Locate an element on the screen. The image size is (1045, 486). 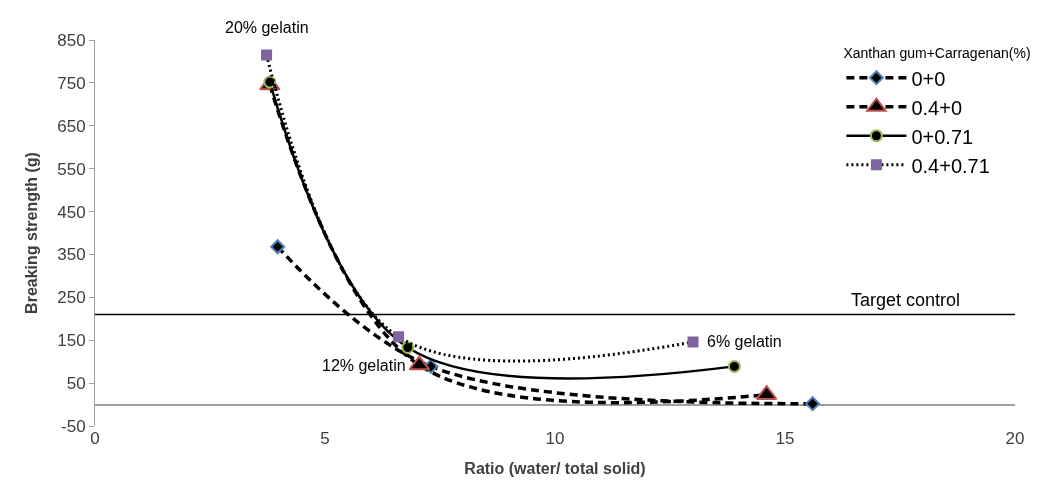
x-tick-label: 15 is located at coordinates (785, 438).